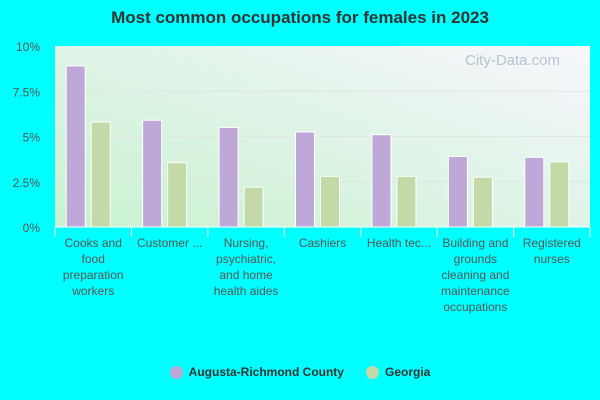 The width and height of the screenshot is (600, 400). Describe the element at coordinates (93, 267) in the screenshot. I see `x-tick-label: Cooks and food preparation workers` at that location.